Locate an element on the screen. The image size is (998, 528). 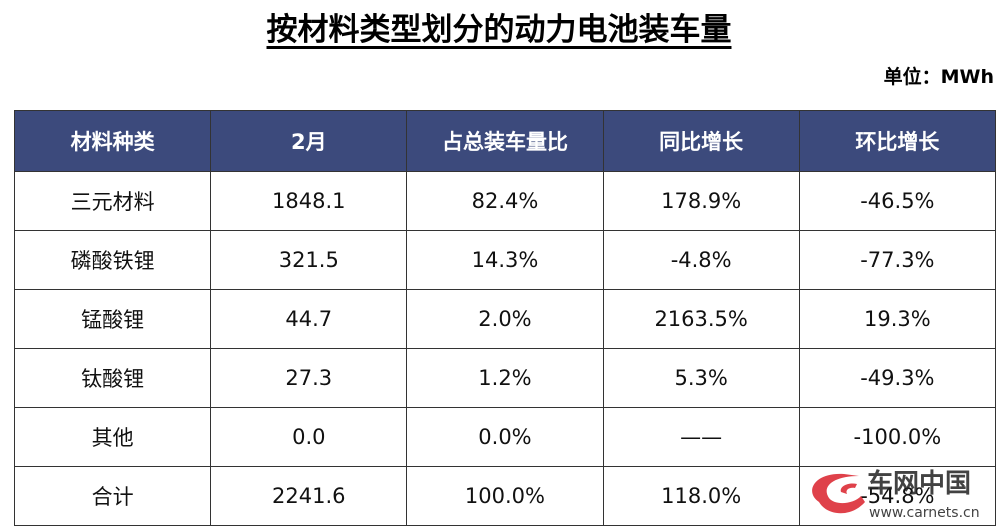
table-cell: 82.4% is located at coordinates (505, 201).